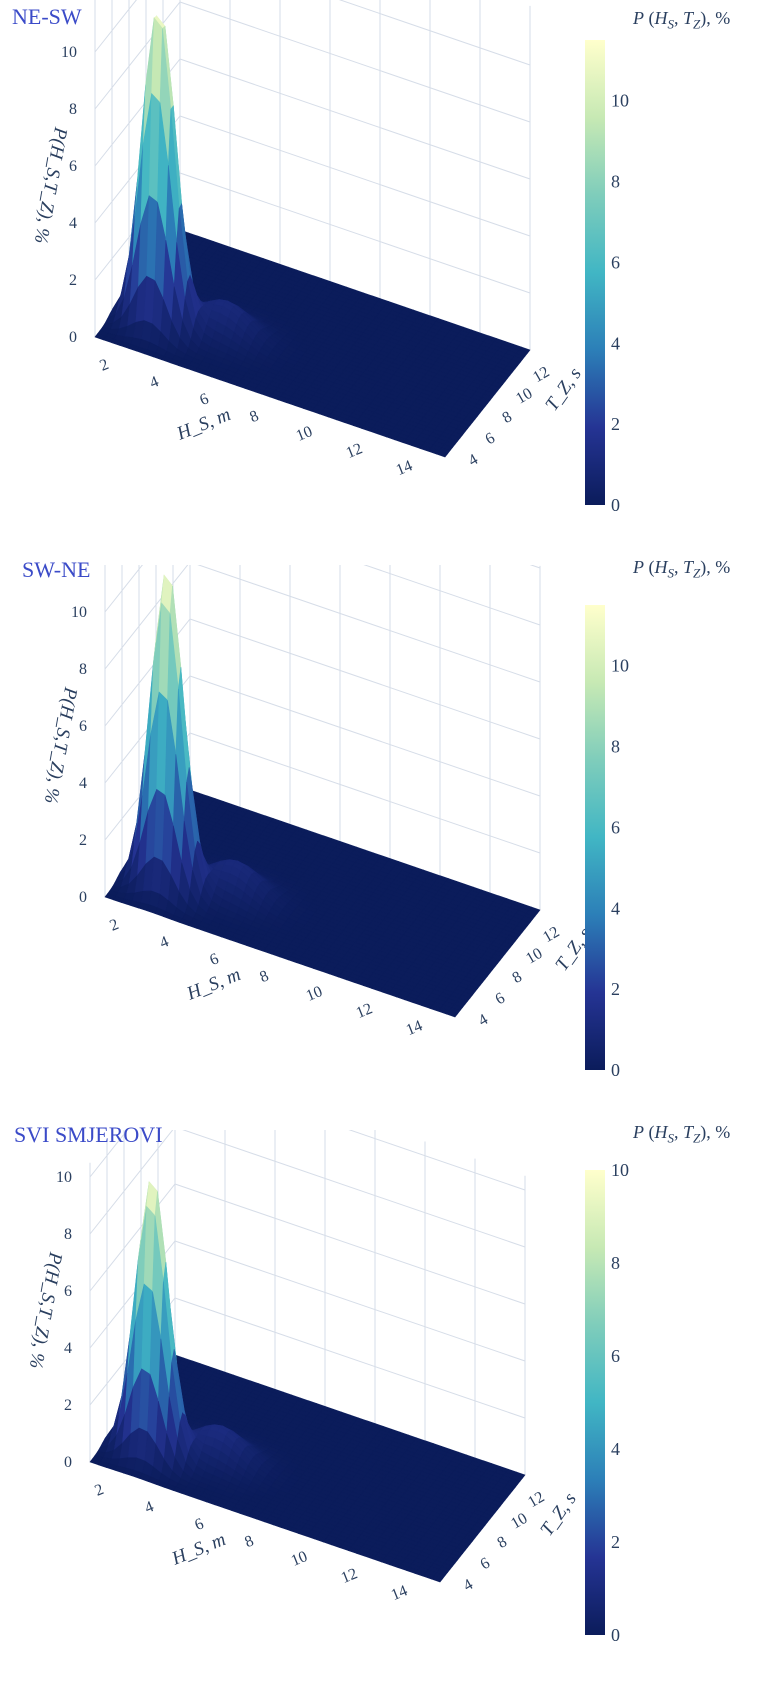 The height and width of the screenshot is (1695, 758). What do you see at coordinates (56, 569) in the screenshot?
I see `chart-title: SW-NE` at bounding box center [56, 569].